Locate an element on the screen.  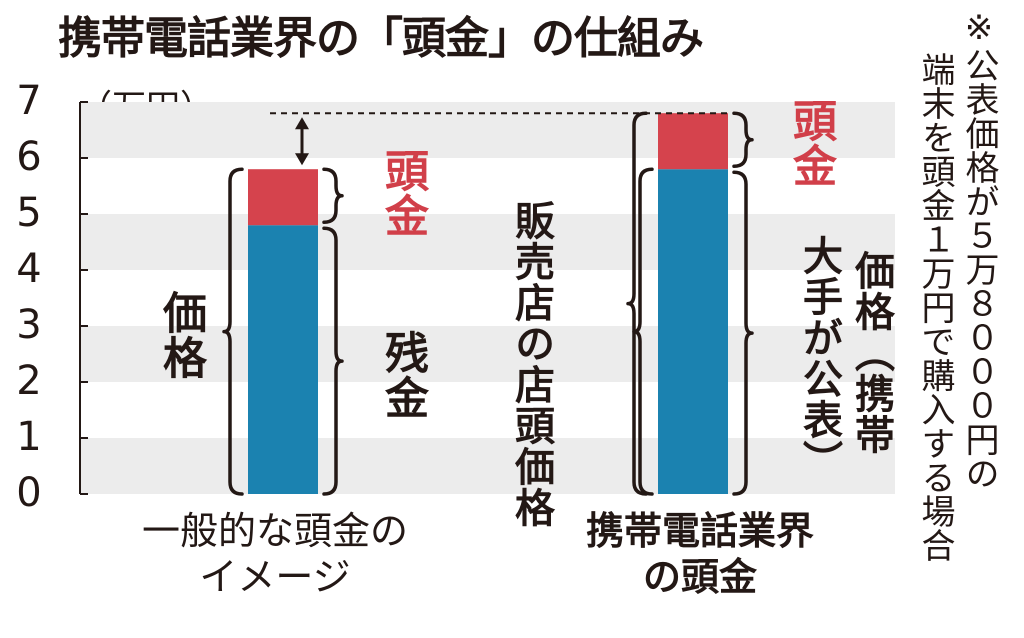
bar2-down-payment-brace is located at coordinates (743, 139).